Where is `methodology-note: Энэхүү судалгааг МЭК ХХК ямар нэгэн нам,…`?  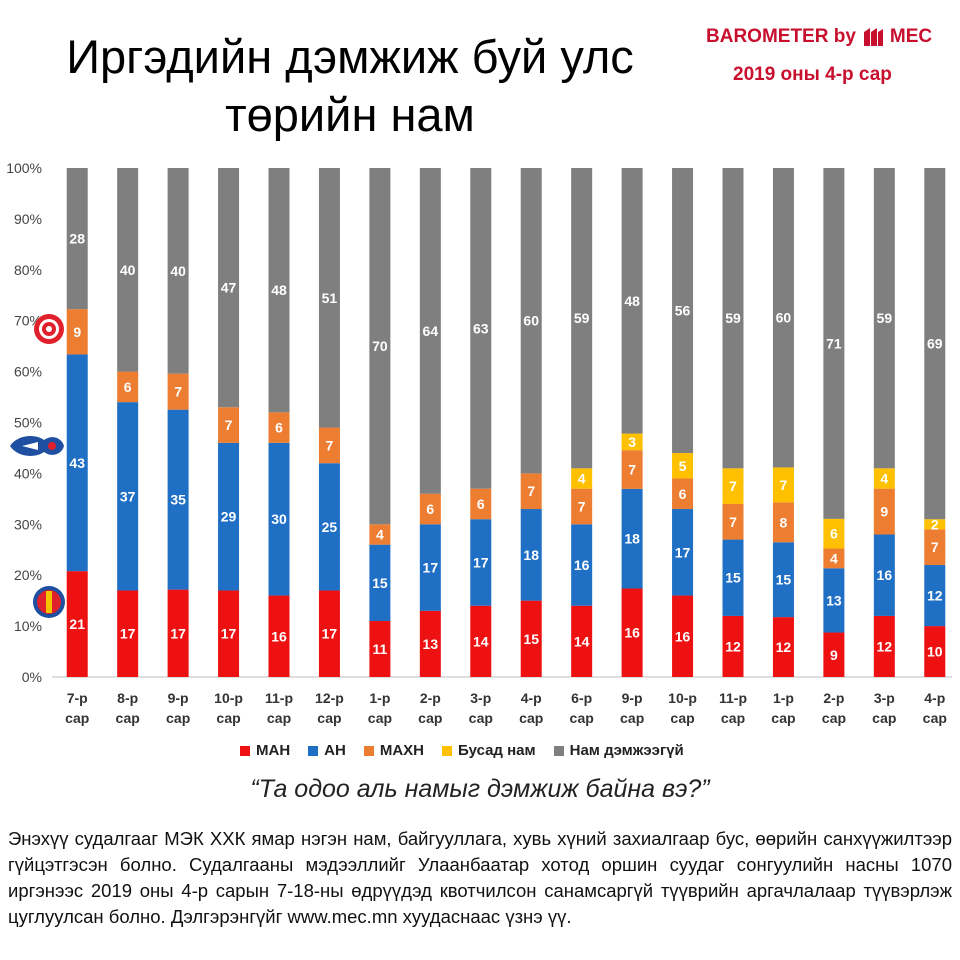 methodology-note: Энэхүү судалгааг МЭК ХХК ямар нэгэн нам,… is located at coordinates (480, 877).